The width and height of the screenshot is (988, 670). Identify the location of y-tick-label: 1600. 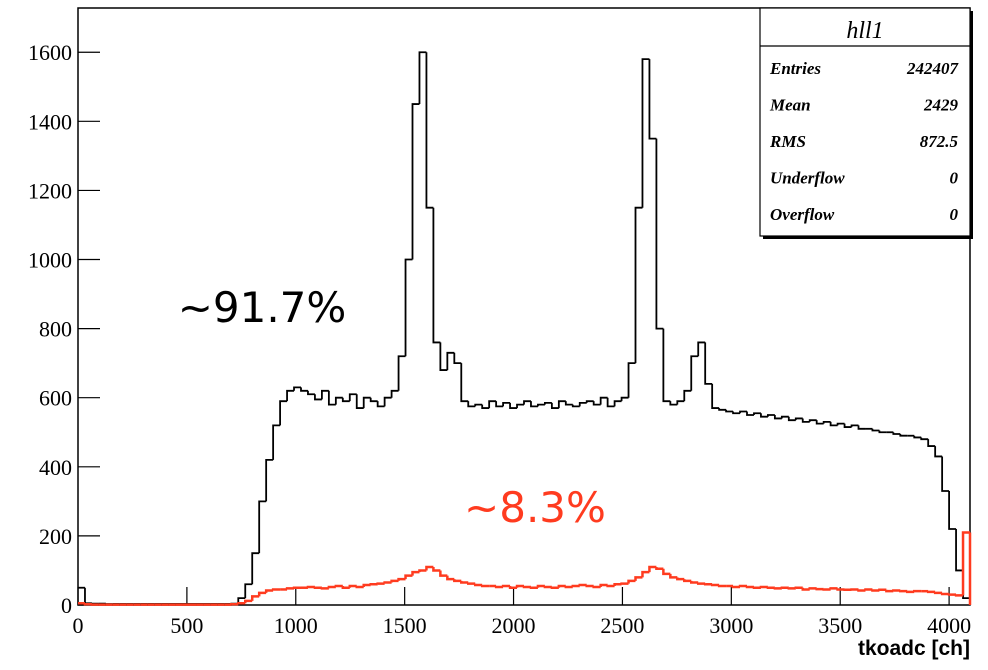
(50, 52).